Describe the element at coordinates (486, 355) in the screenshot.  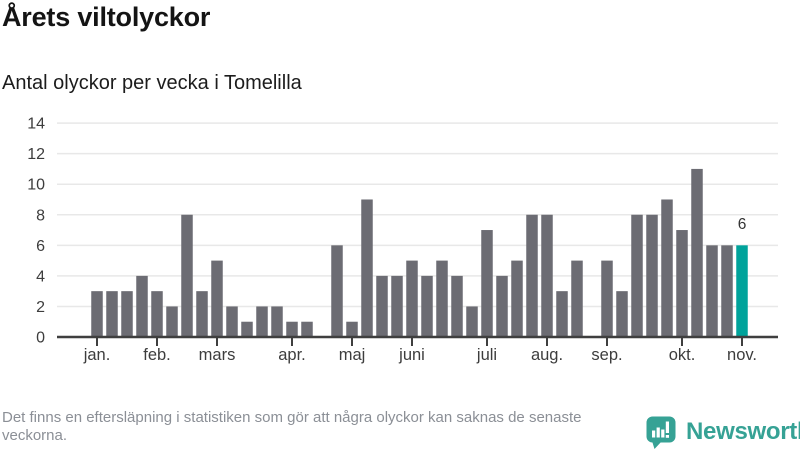
I see `x-axis-tick-label: juli` at that location.